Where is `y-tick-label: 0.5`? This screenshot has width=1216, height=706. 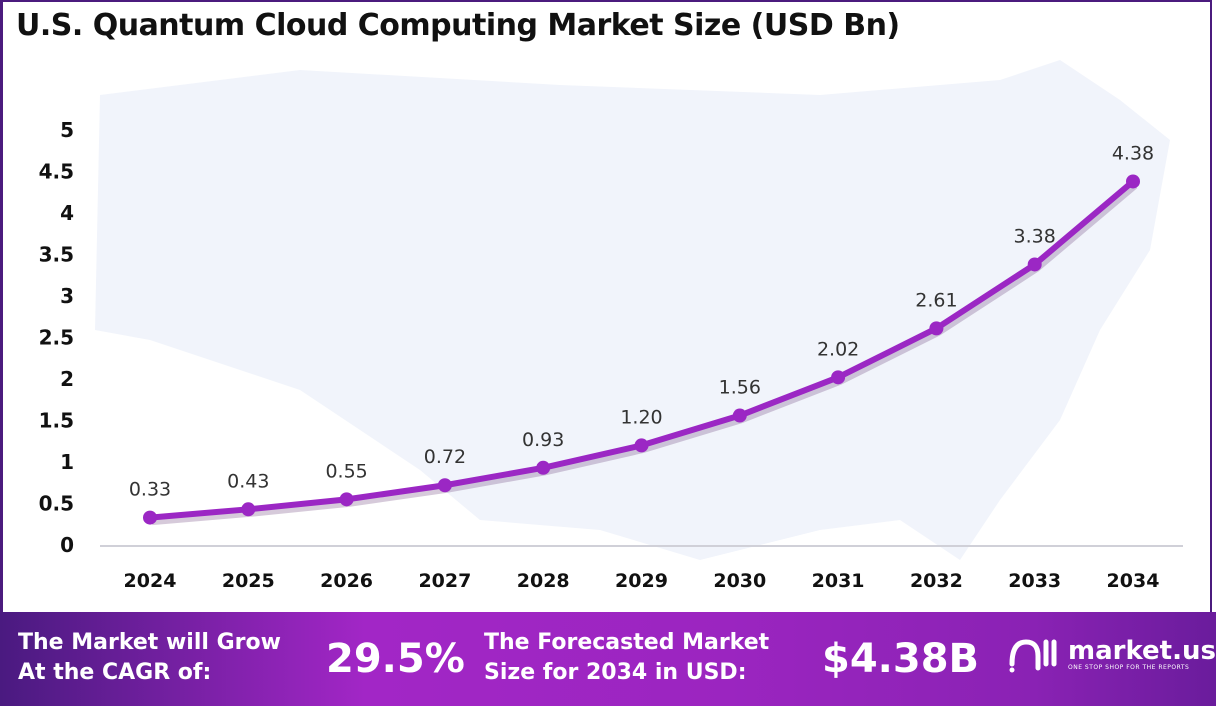
y-tick-label: 0.5 is located at coordinates (56, 504).